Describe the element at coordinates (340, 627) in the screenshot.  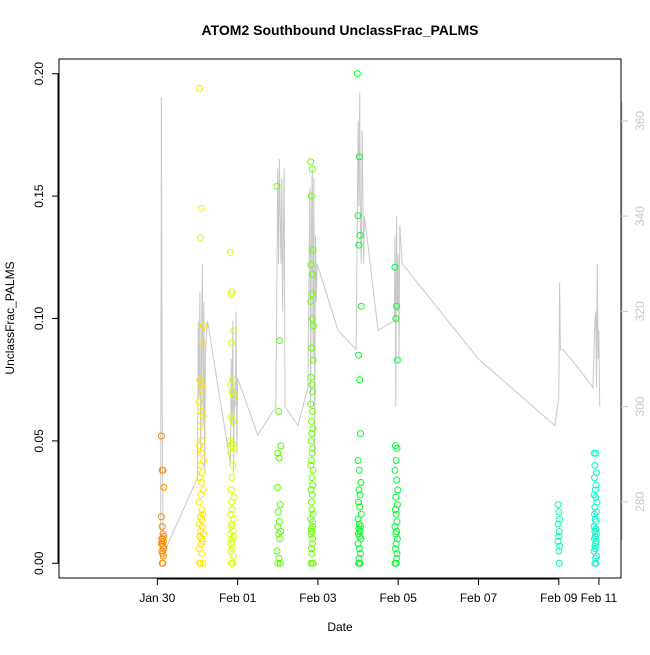
I see `x-axis-label: Date` at that location.